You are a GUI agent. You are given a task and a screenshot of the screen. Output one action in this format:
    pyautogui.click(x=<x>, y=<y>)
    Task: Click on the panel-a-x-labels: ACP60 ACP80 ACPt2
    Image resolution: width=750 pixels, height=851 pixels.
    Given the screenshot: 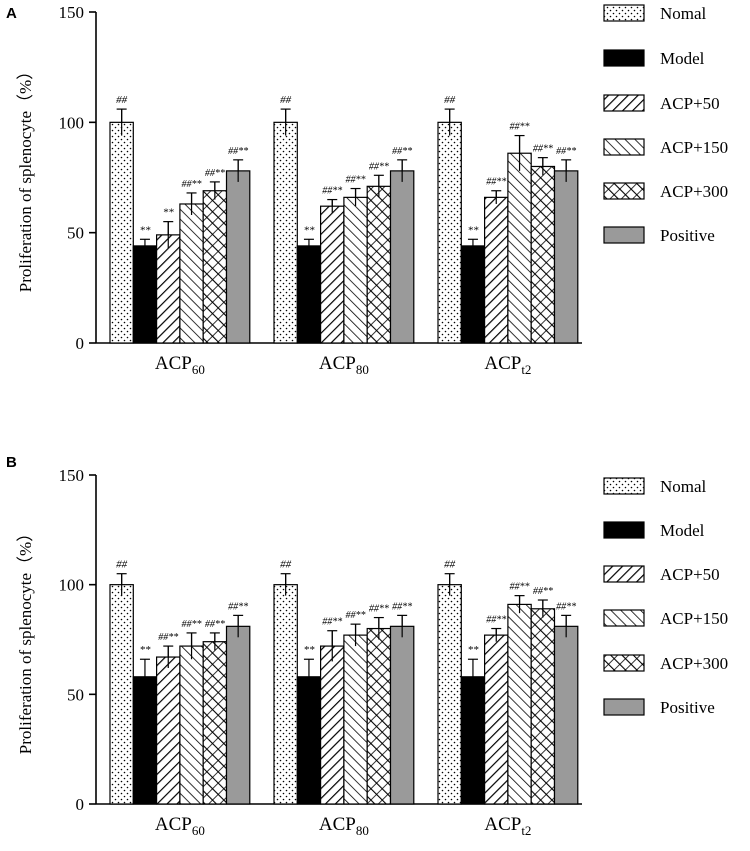 What is the action you would take?
    pyautogui.click(x=343, y=365)
    